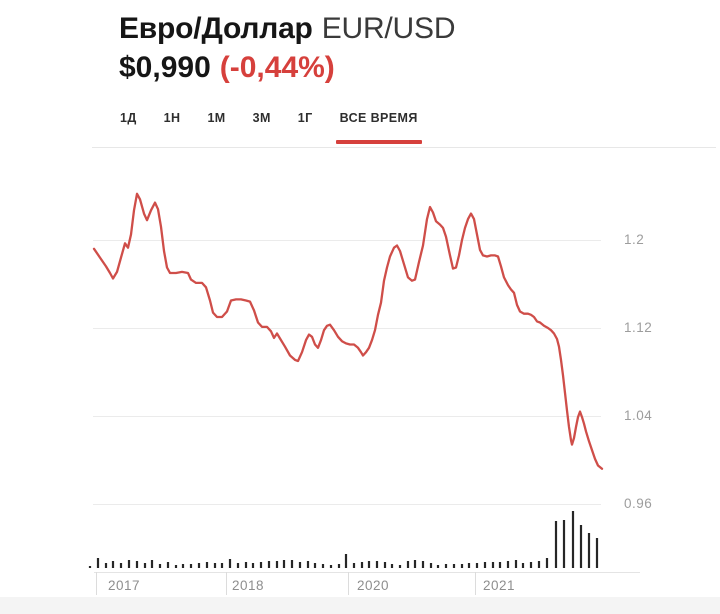 Image resolution: width=720 pixels, height=614 pixels. Describe the element at coordinates (172, 118) in the screenshot. I see `tab-1w: 1Н` at that location.